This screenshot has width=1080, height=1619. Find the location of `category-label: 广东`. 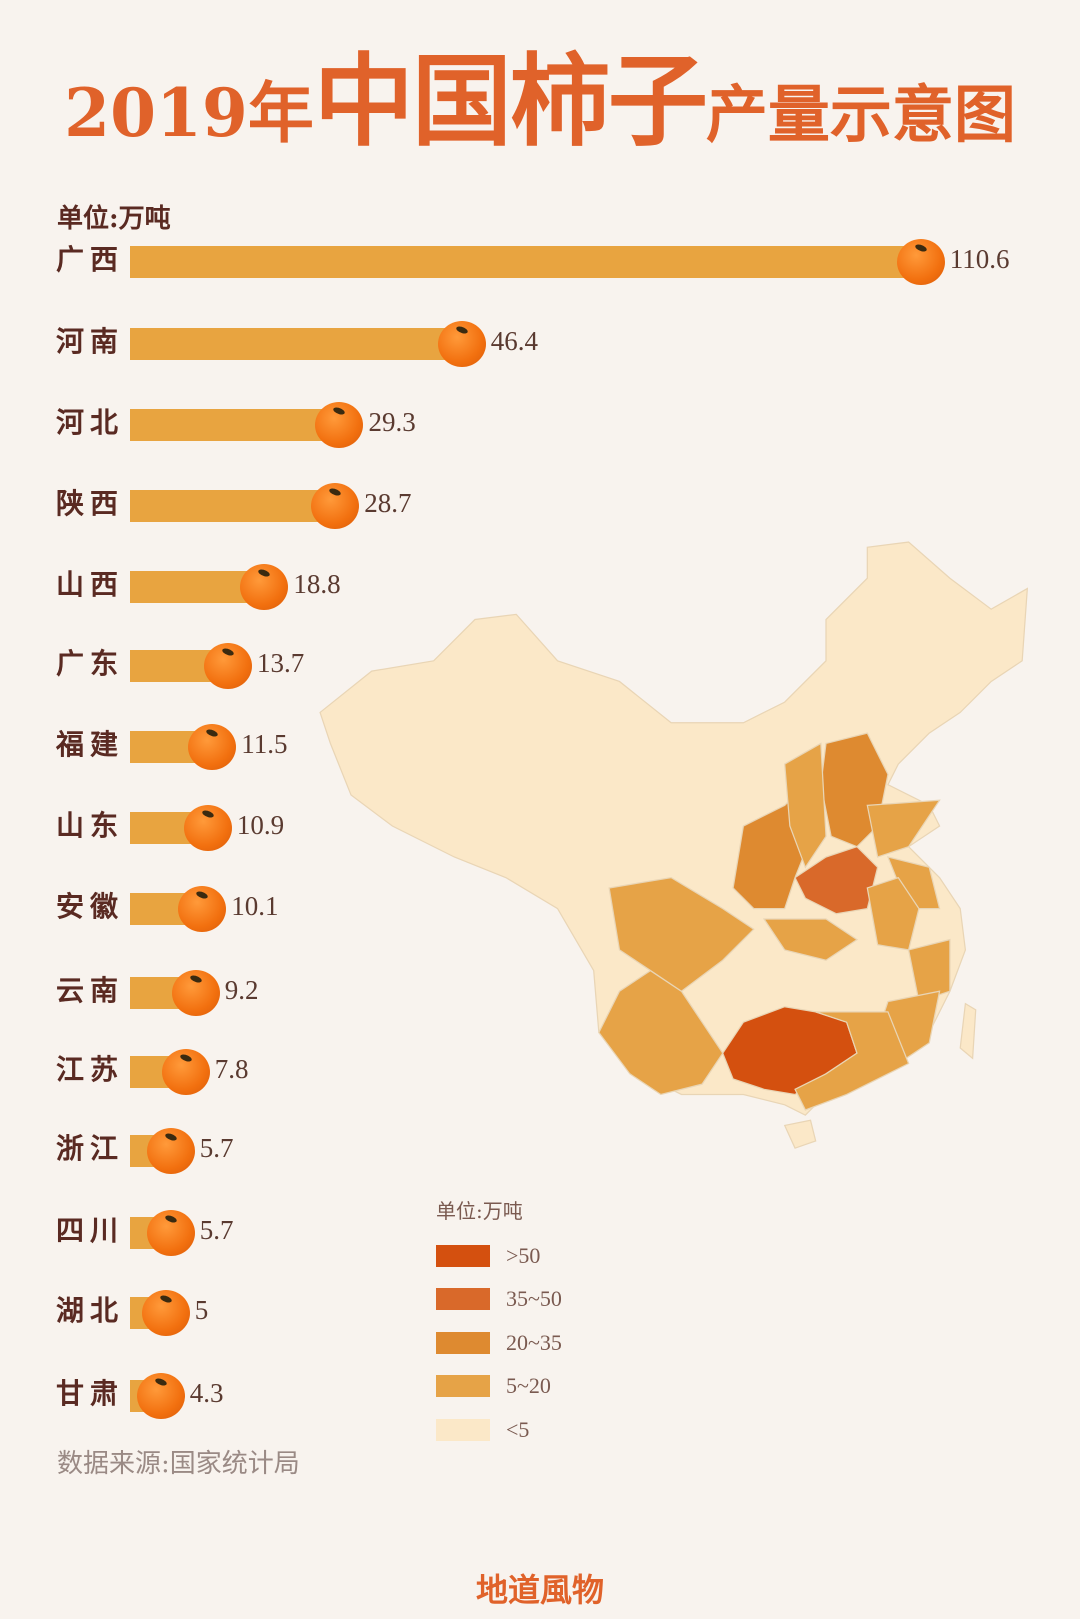

category-label: 广东 is located at coordinates (90, 663).